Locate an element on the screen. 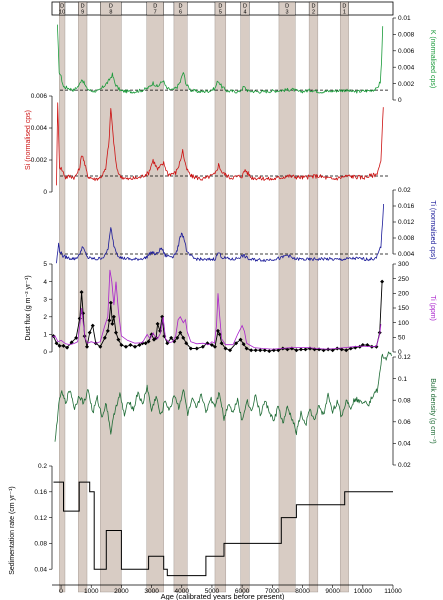  event-label-8-line-1: D is located at coordinates (287, 7).